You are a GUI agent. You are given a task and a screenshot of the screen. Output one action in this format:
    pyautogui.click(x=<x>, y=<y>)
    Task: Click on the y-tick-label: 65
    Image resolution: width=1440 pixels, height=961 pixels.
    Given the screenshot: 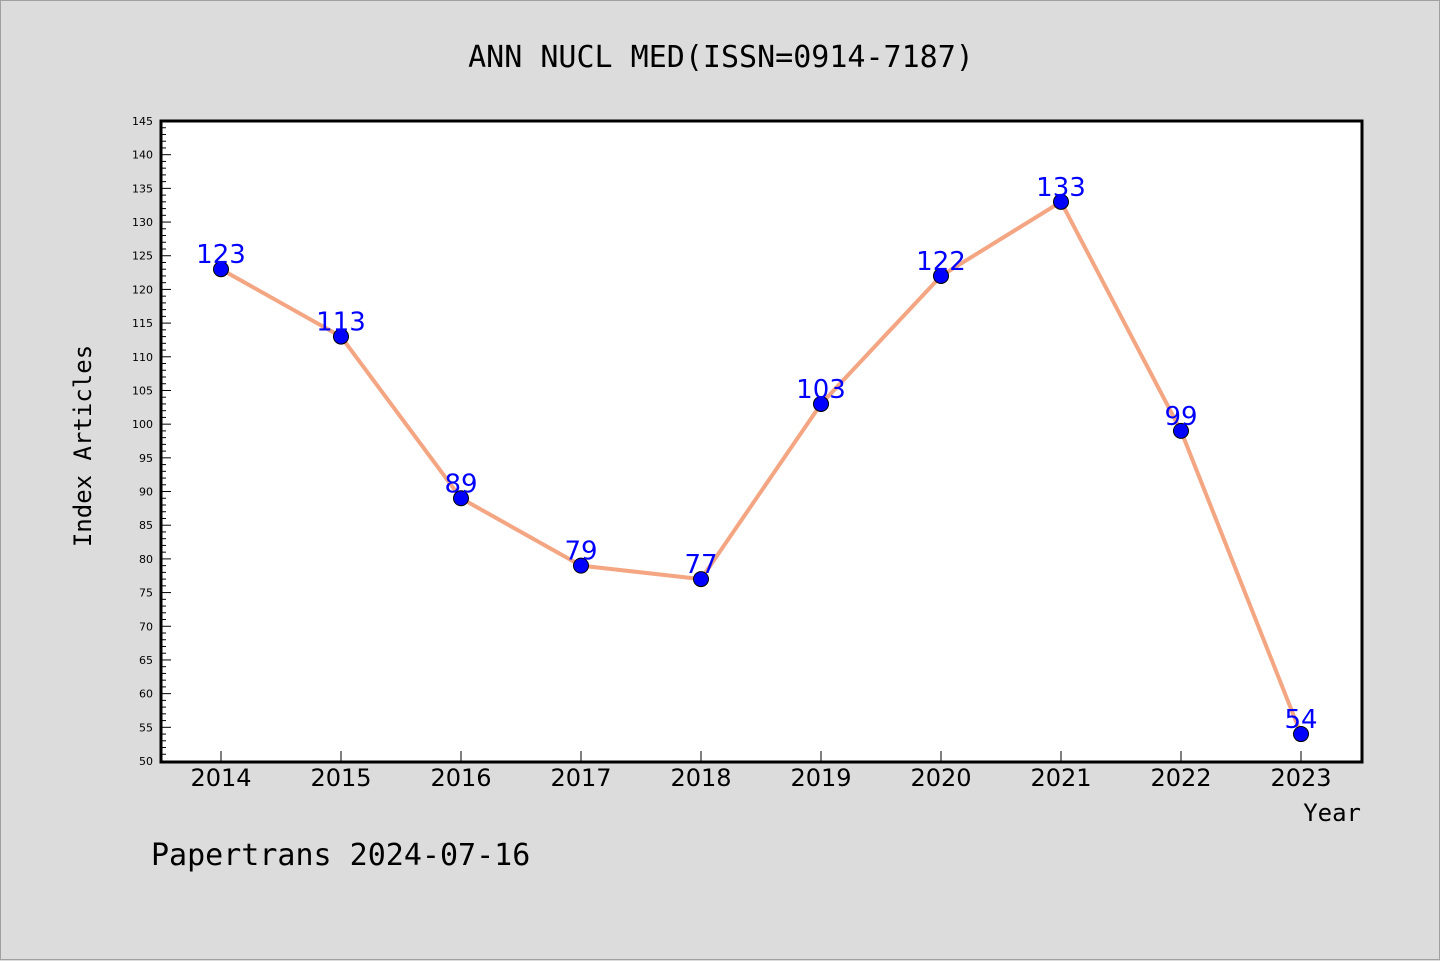 What is the action you would take?
    pyautogui.click(x=146, y=660)
    